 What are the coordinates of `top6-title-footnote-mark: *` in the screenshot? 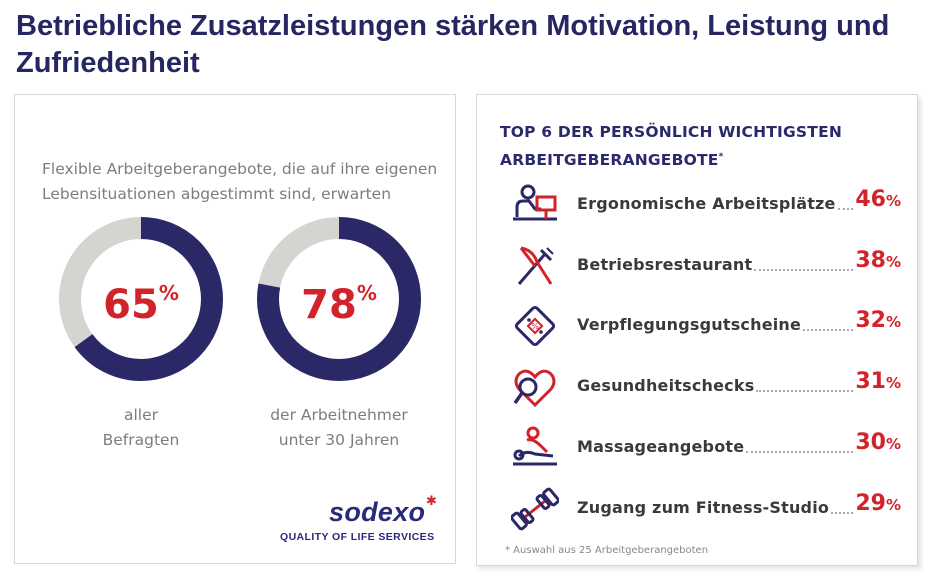 It's located at (721, 157).